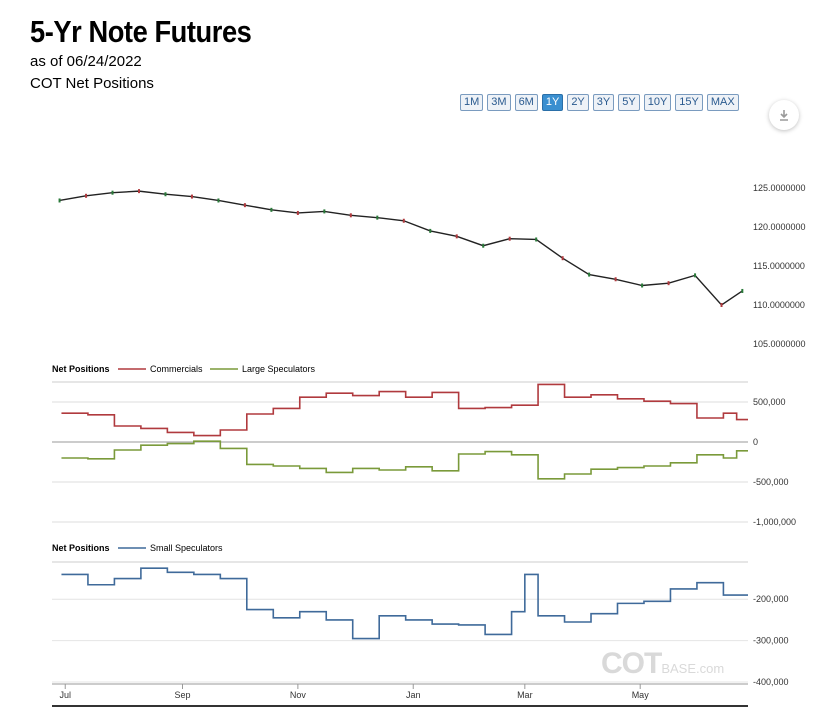 The image size is (823, 709). Describe the element at coordinates (186, 548) in the screenshot. I see `legend-label-small-speculators: Small Speculators` at that location.